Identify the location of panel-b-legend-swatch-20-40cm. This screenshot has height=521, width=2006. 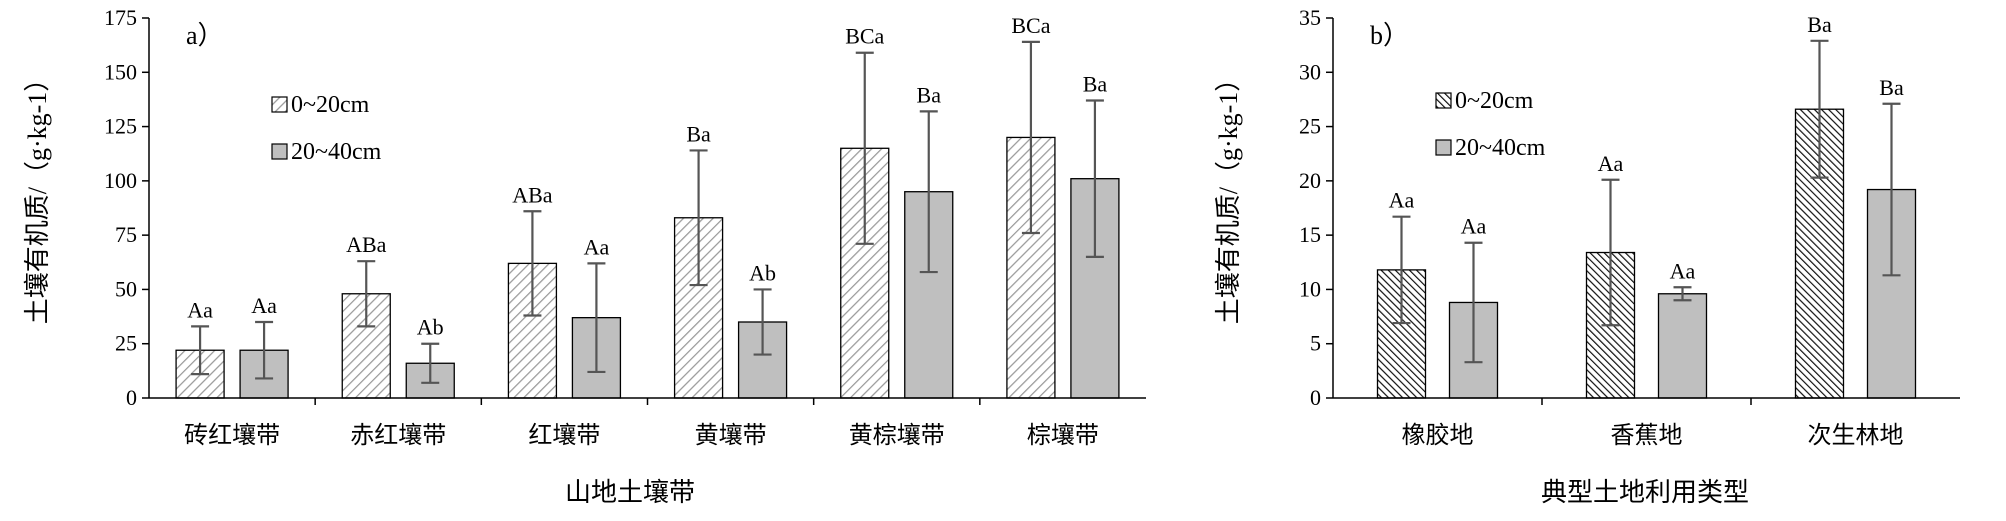
(1443, 147).